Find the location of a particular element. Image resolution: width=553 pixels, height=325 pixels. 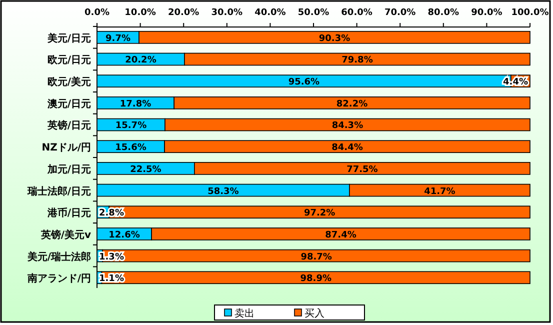

data-label: 97.2% is located at coordinates (320, 213).